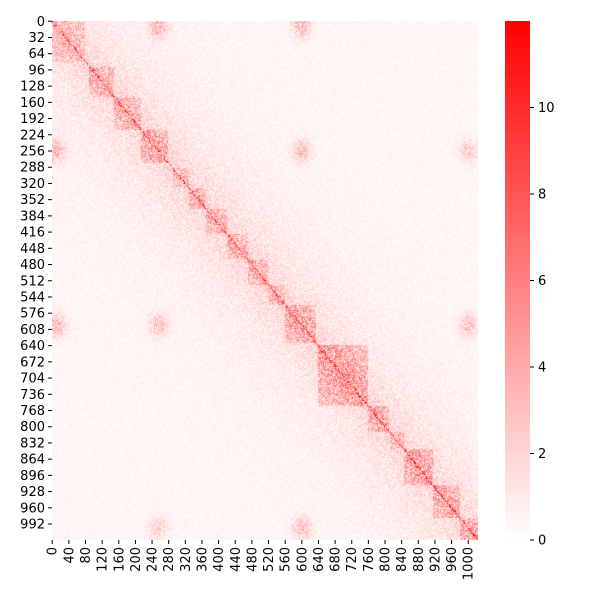 This screenshot has height=600, width=600. What do you see at coordinates (41, 22) in the screenshot?
I see `y-tick-label: 0` at bounding box center [41, 22].